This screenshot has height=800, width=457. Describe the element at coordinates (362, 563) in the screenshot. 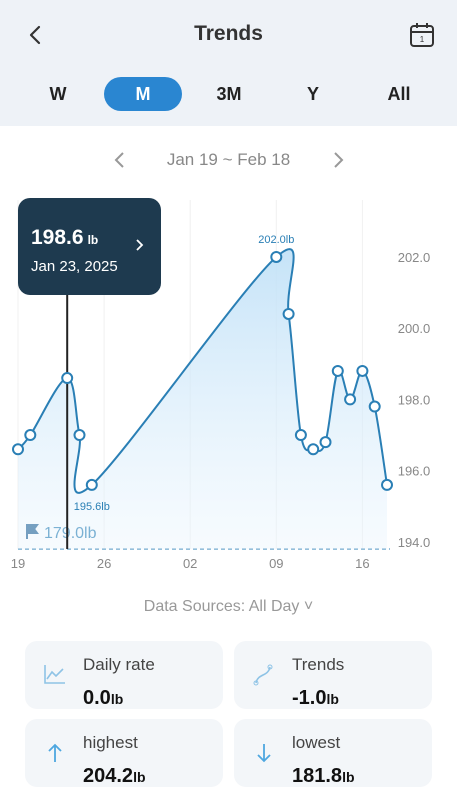

I see `x-tick-label: 16` at that location.